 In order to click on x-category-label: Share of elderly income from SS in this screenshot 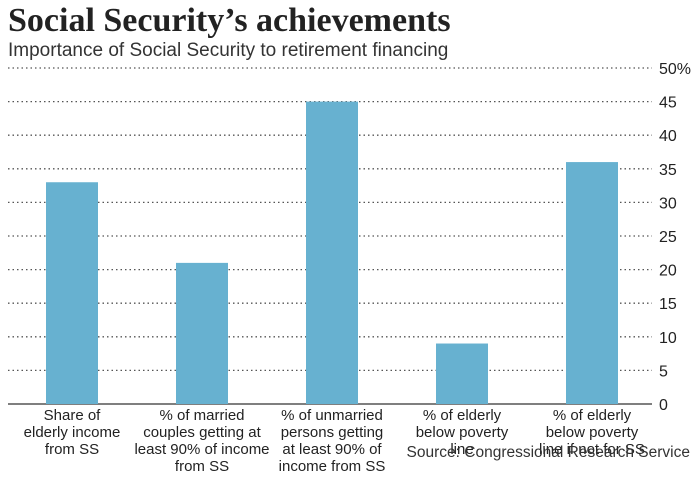, I will do `click(72, 432)`.